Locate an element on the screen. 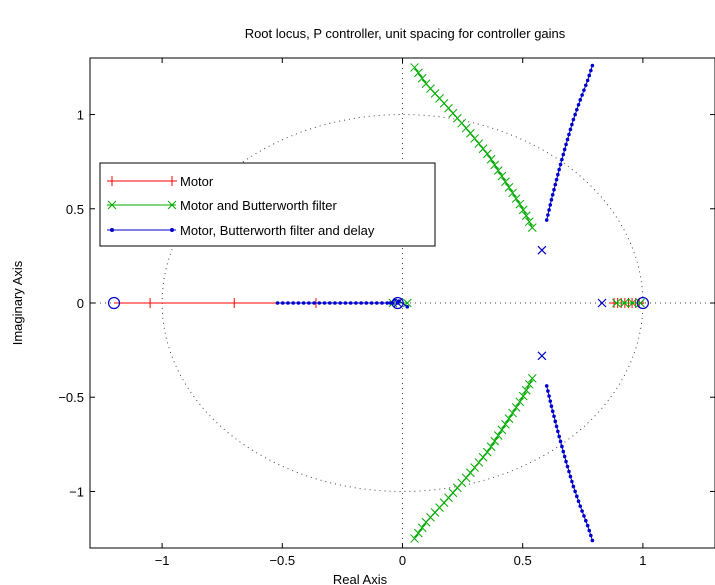 The height and width of the screenshot is (585, 715). legend-label-butterworth: Motor and Butterworth filter is located at coordinates (258, 205).